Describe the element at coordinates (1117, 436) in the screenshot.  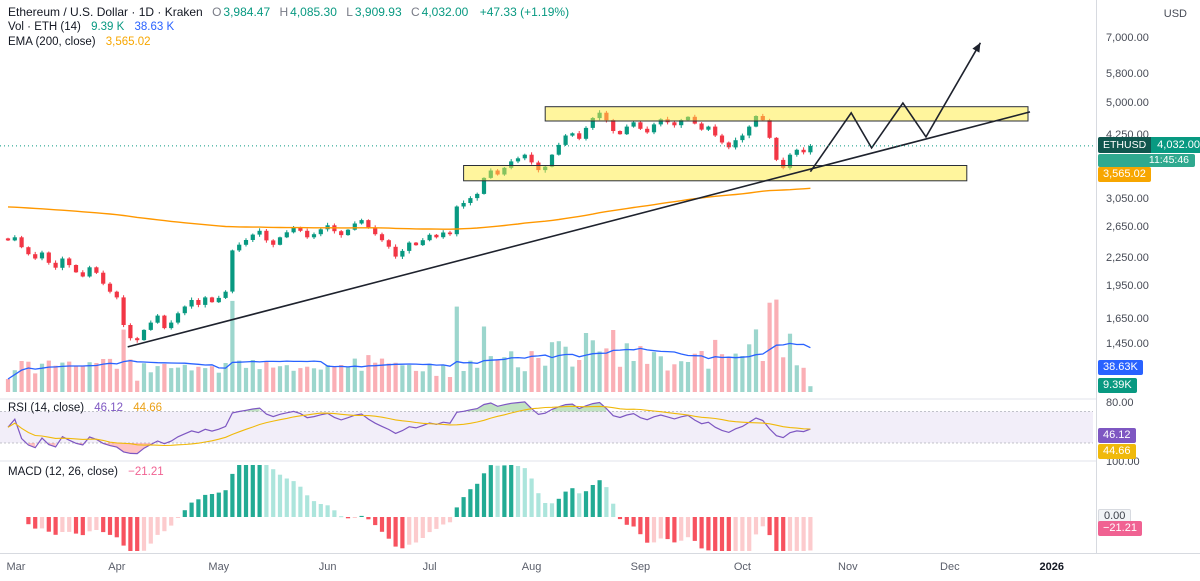
I see `rsi-value-badge: 46.12` at that location.